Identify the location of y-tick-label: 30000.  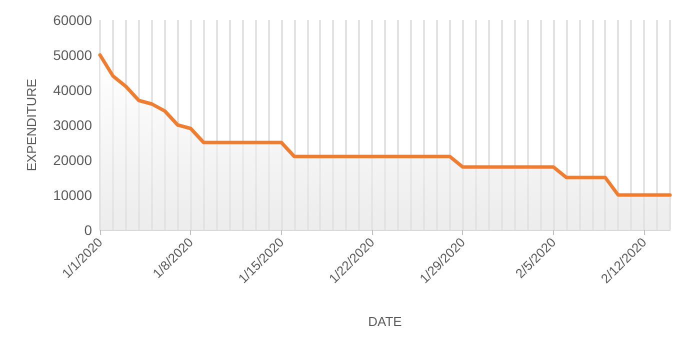
(72, 125).